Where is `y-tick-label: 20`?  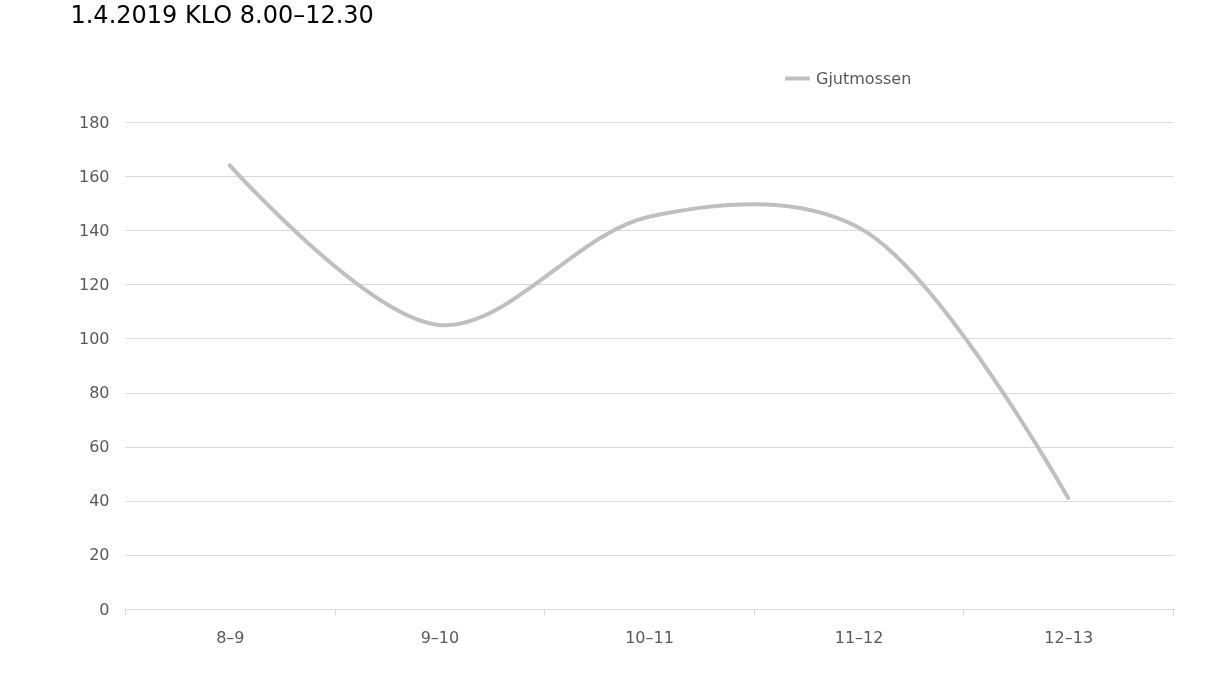 y-tick-label: 20 is located at coordinates (99, 555).